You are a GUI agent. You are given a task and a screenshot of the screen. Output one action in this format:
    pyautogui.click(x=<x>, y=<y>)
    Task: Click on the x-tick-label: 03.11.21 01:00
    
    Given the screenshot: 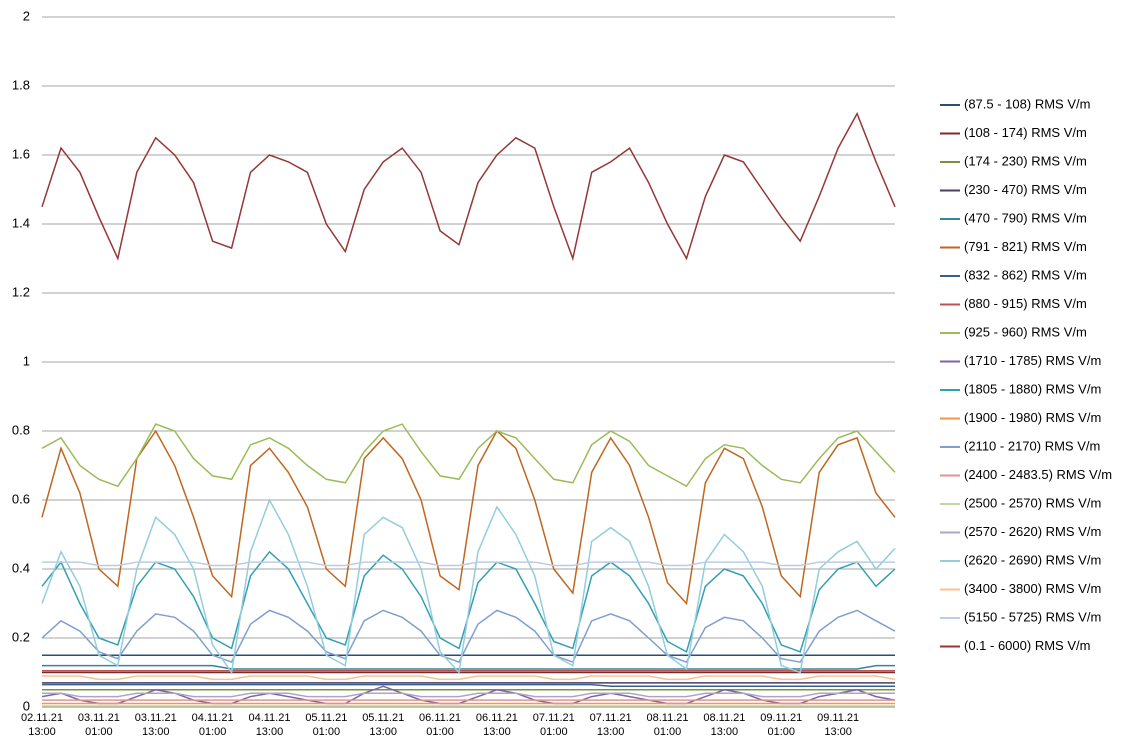 What is the action you would take?
    pyautogui.click(x=99, y=725)
    